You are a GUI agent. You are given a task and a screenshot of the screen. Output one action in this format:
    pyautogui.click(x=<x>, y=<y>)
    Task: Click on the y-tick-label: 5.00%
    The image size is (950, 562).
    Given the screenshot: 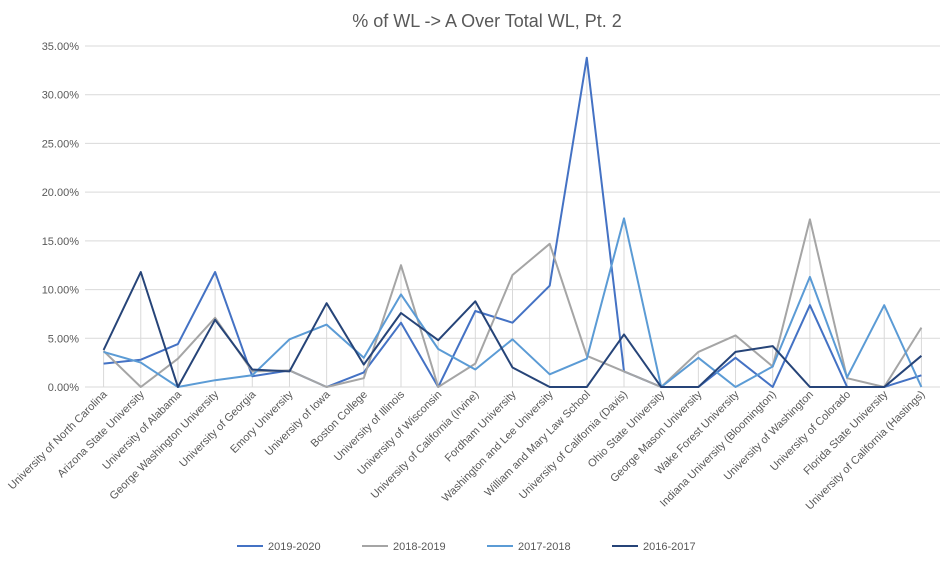 What is the action you would take?
    pyautogui.click(x=63, y=339)
    